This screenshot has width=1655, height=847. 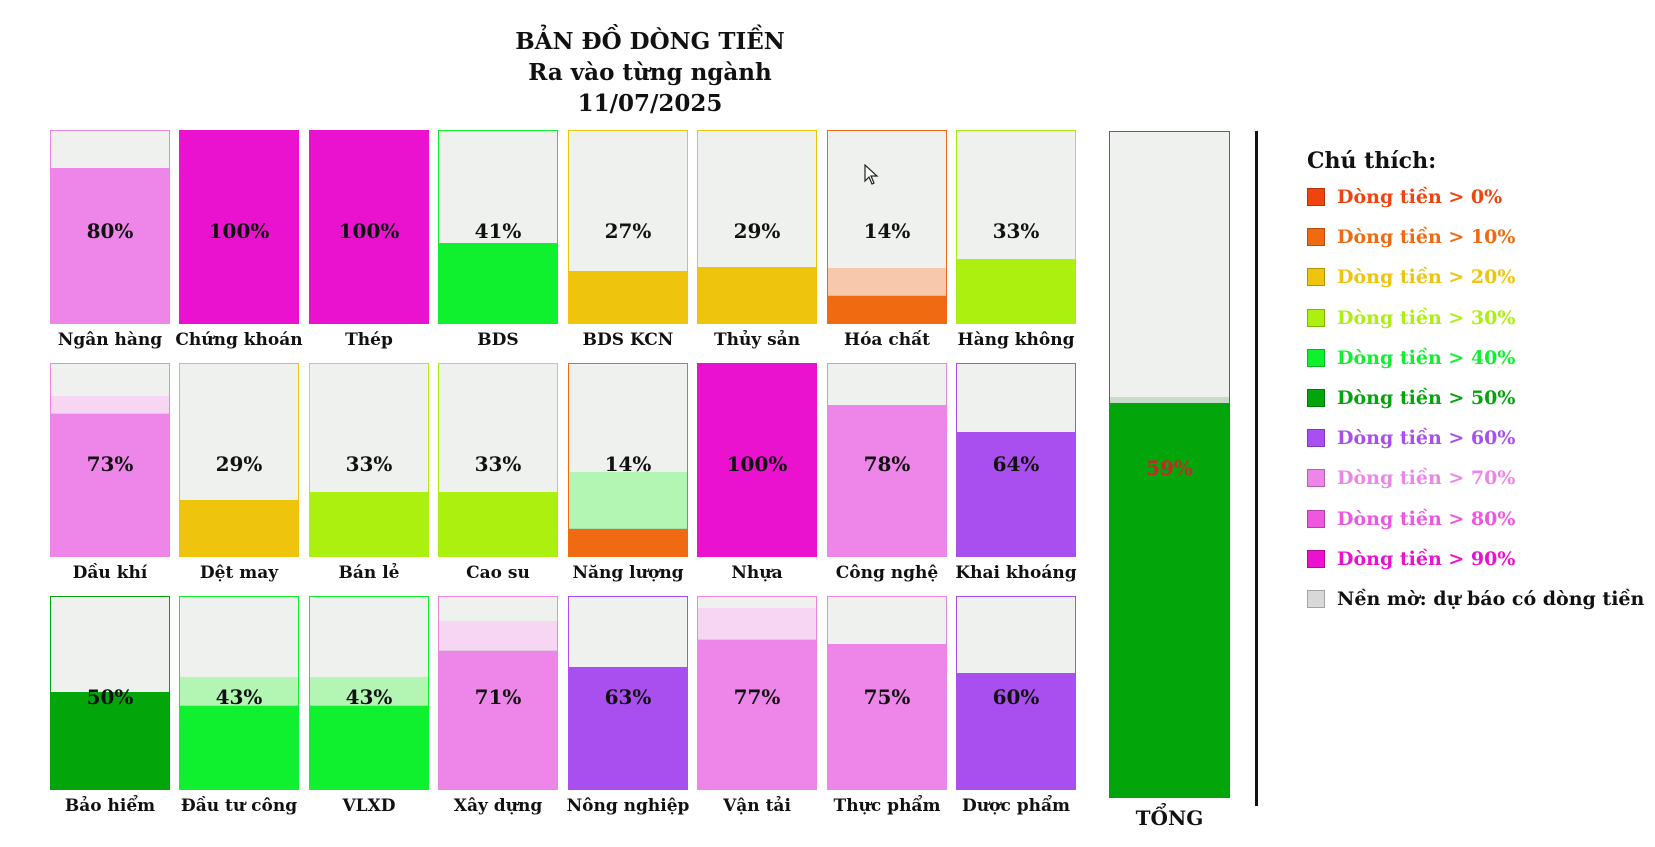 I want to click on sector-label: Thủy sản, so click(x=757, y=340).